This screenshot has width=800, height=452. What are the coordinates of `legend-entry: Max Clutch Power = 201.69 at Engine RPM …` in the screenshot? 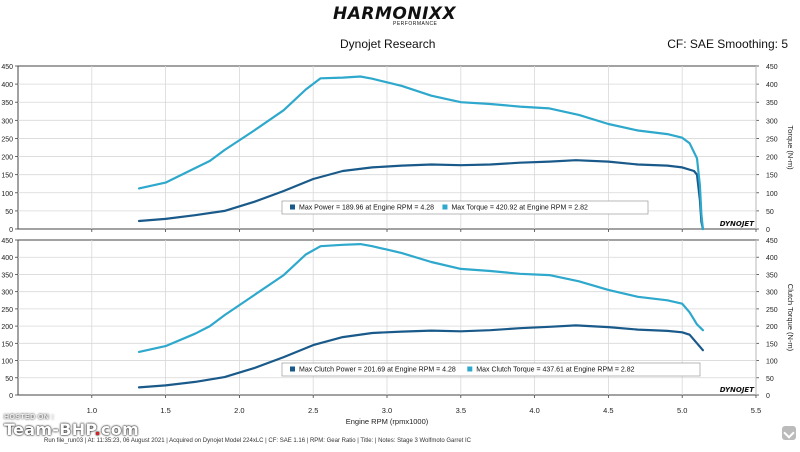 It's located at (377, 370).